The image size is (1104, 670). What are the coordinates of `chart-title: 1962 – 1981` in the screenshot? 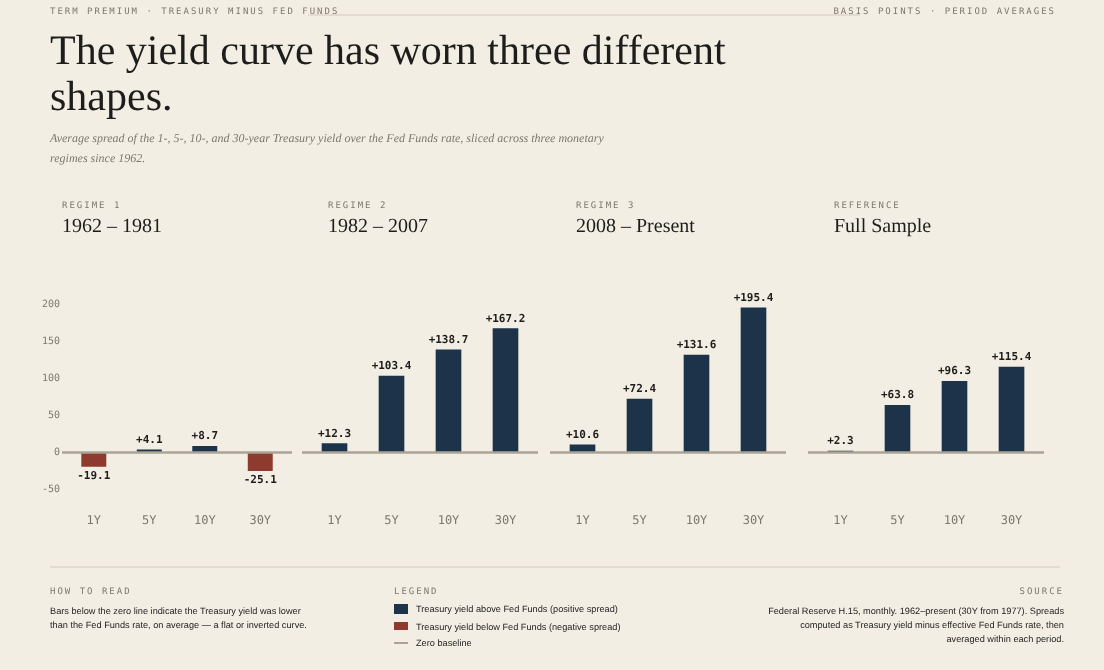 It's located at (112, 227).